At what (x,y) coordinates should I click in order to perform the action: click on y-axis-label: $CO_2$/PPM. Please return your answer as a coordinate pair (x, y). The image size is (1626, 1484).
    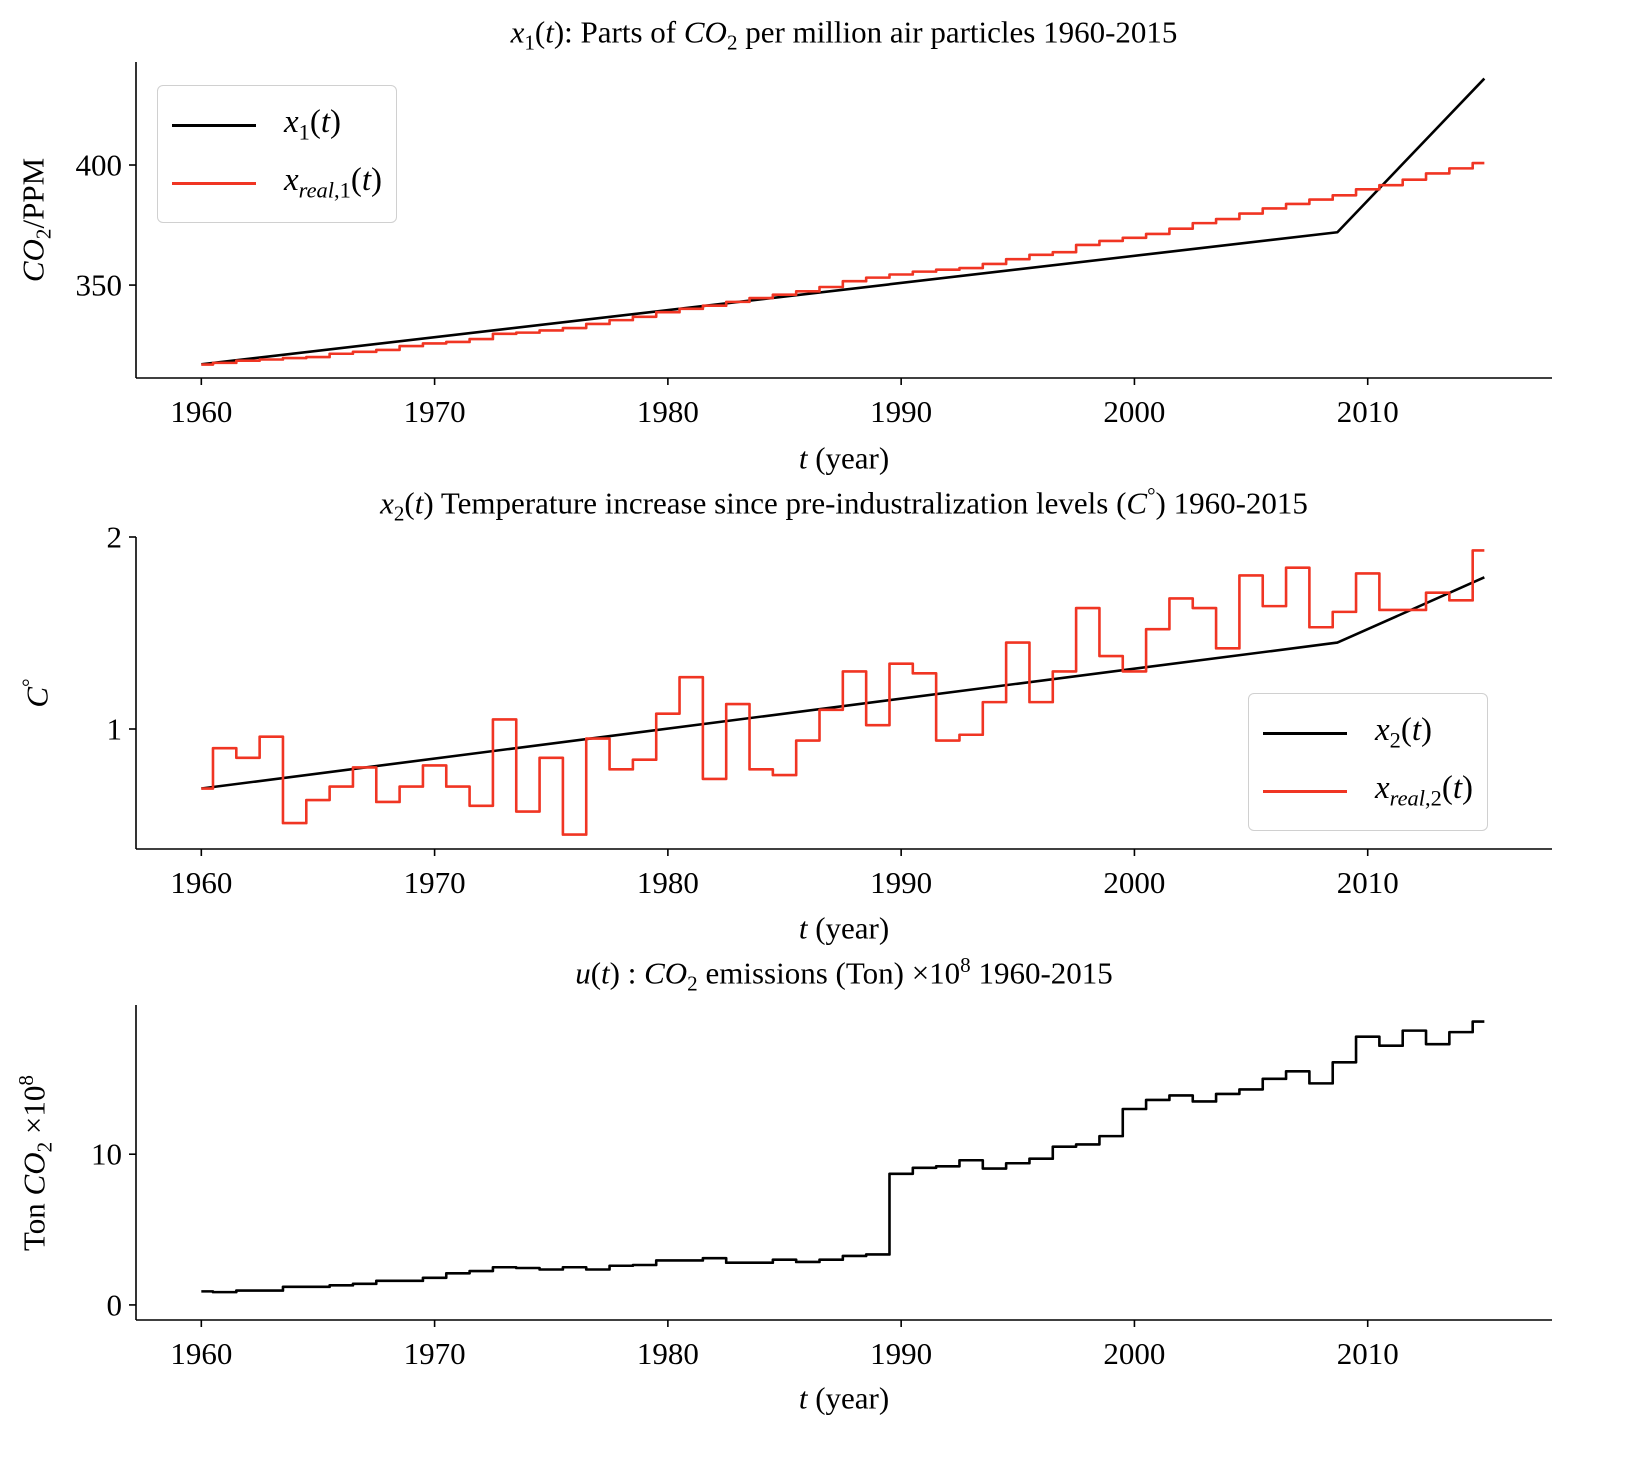
    Looking at the image, I should click on (35, 220).